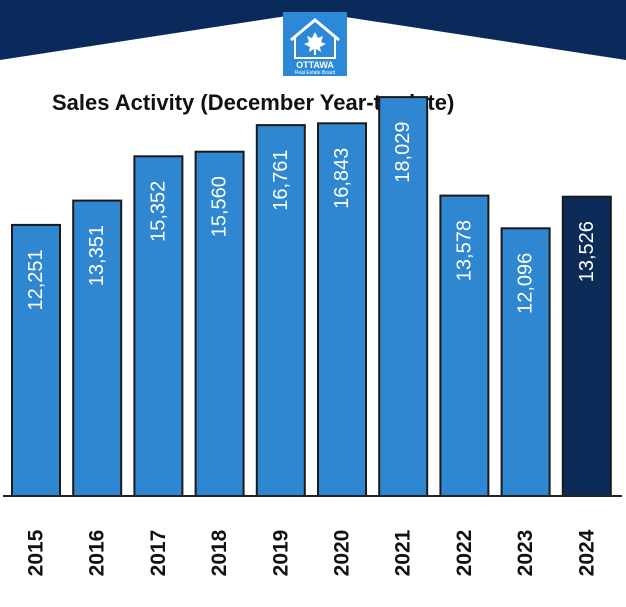  What do you see at coordinates (220, 206) in the screenshot?
I see `bar-value-label-2018: 15,560` at bounding box center [220, 206].